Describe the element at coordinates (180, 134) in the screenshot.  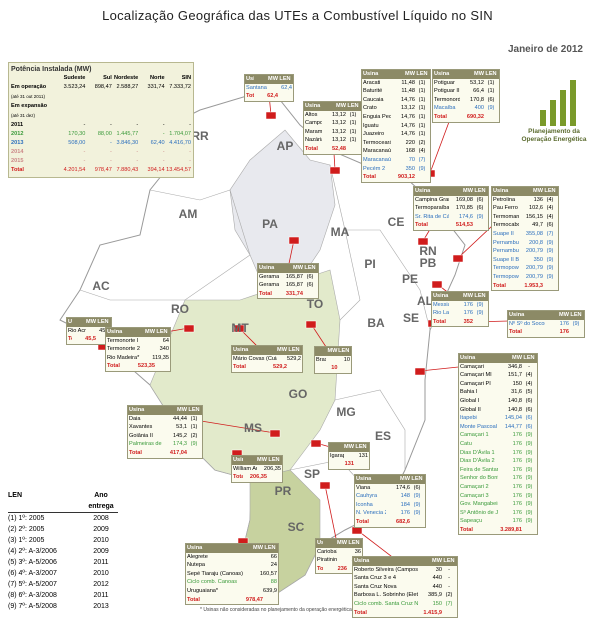
I see `cell: 1.704,07` at that location.